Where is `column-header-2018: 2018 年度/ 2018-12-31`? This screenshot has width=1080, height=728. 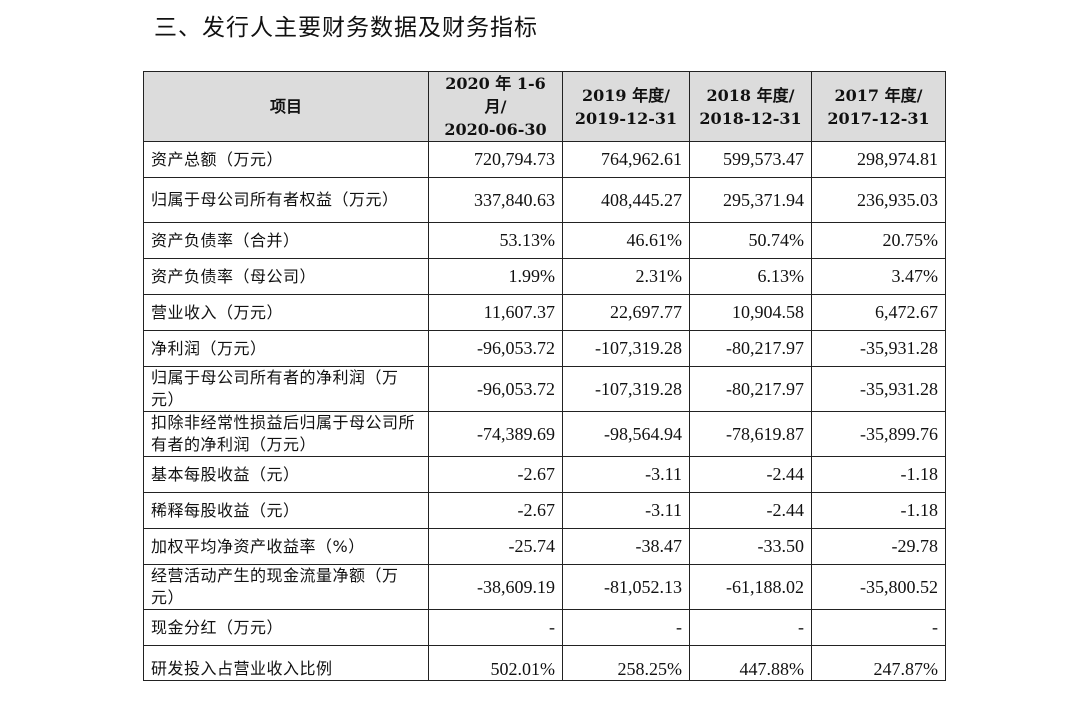 column-header-2018: 2018 年度/ 2018-12-31 is located at coordinates (750, 106).